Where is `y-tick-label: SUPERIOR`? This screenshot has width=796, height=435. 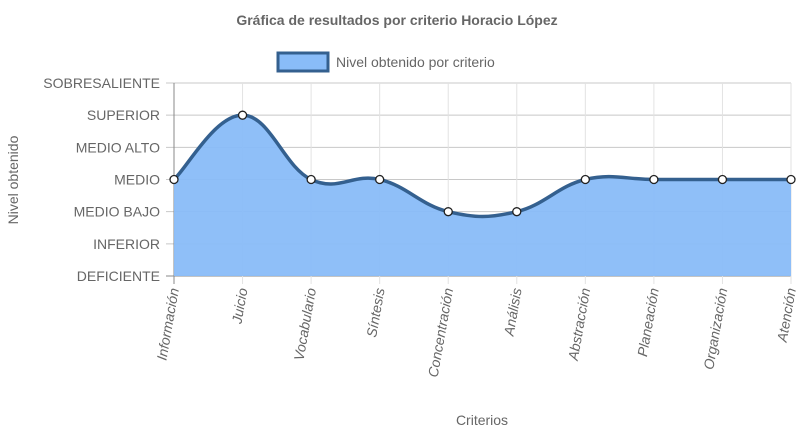
y-tick-label: SUPERIOR is located at coordinates (123, 115).